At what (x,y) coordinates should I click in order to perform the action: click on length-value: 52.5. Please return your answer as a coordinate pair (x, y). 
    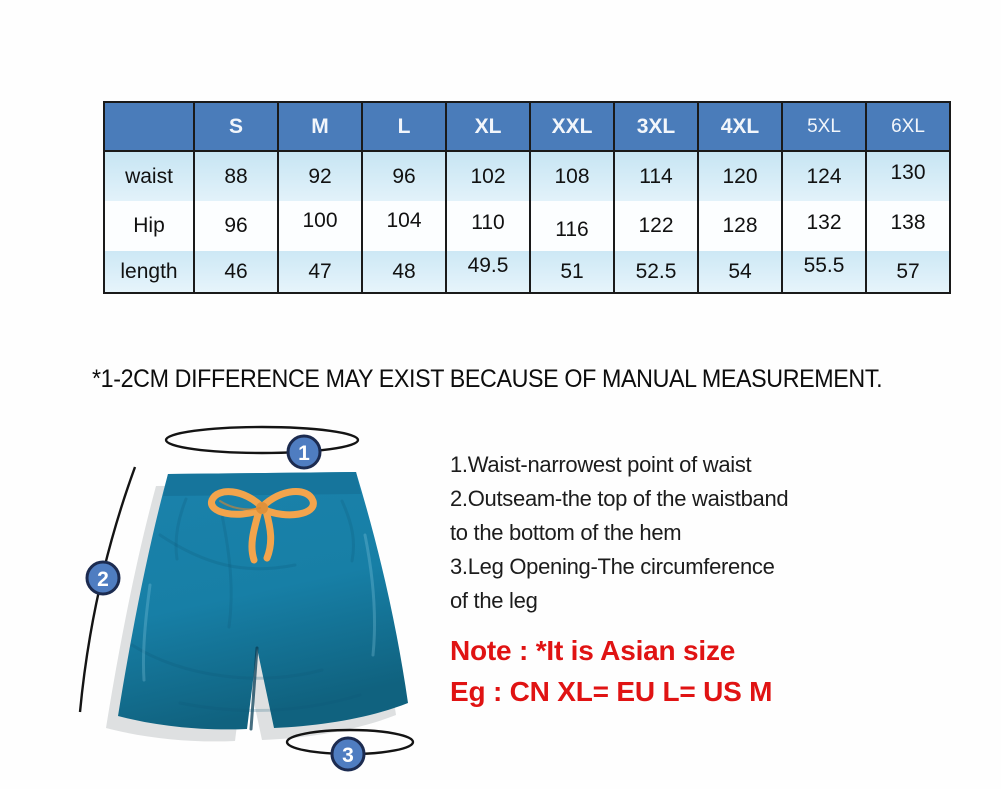
    Looking at the image, I should click on (656, 272).